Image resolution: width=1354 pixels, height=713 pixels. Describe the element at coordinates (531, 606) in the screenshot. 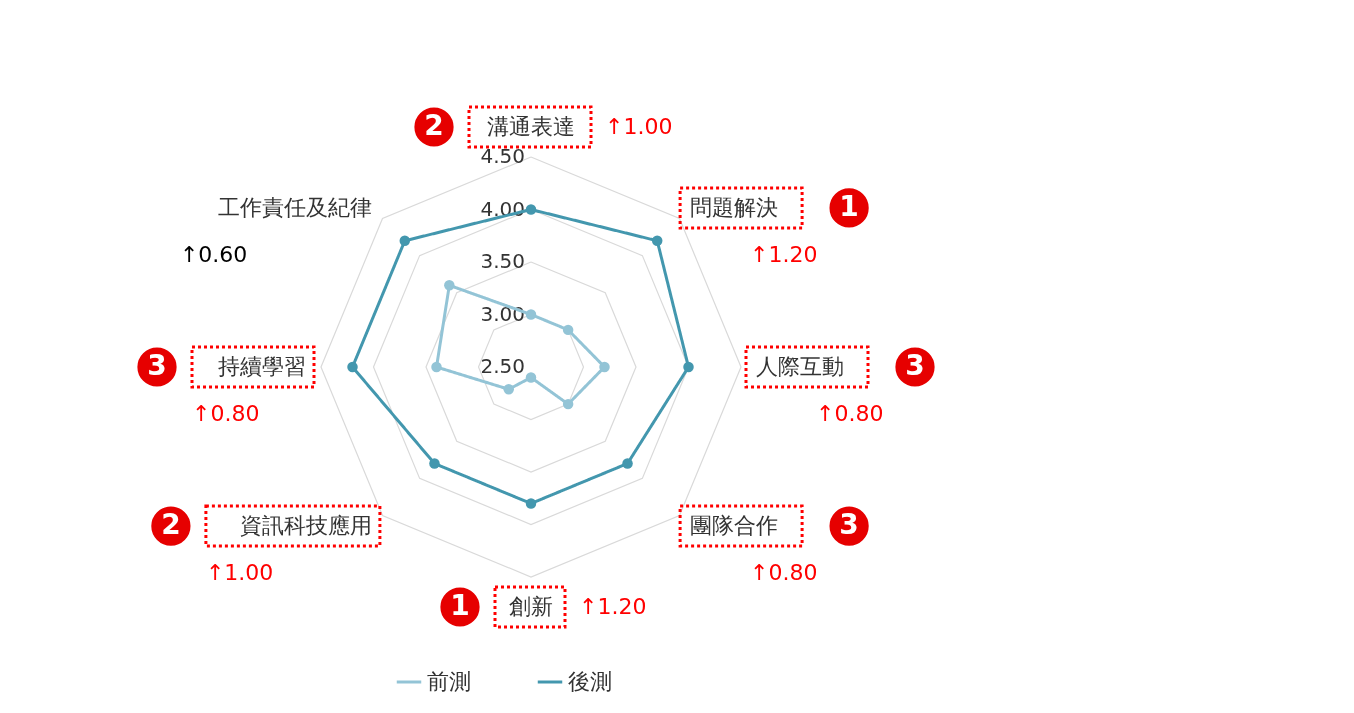

I see `spoke-label: 創新` at that location.